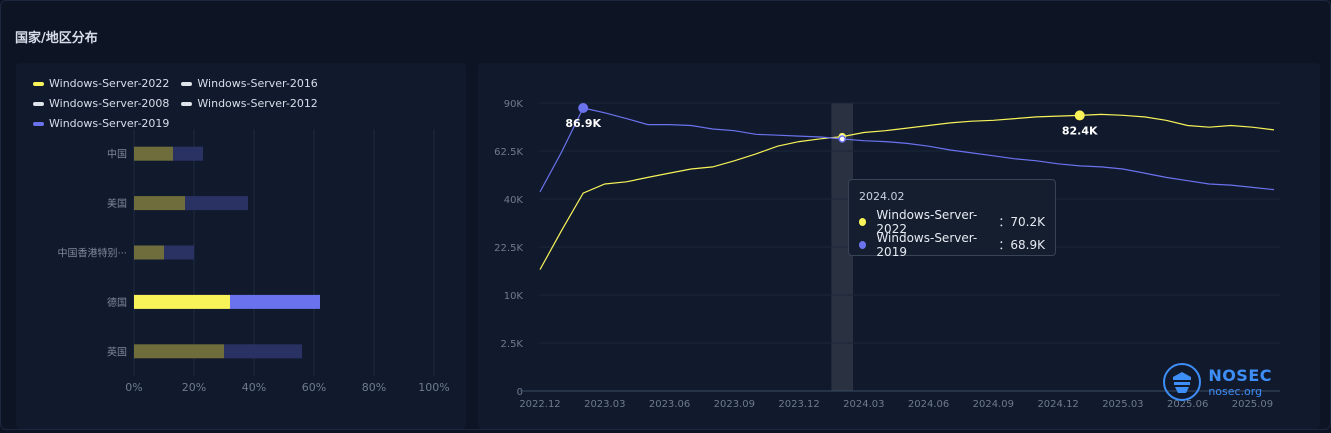 Image resolution: width=1331 pixels, height=433 pixels. Describe the element at coordinates (1027, 221) in the screenshot. I see `tooltip-series-value: 70.2K` at that location.